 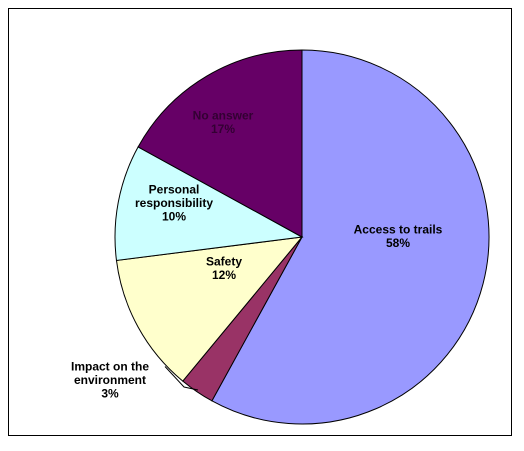 What do you see at coordinates (223, 122) in the screenshot?
I see `slice-label-5: No answer 17%` at bounding box center [223, 122].